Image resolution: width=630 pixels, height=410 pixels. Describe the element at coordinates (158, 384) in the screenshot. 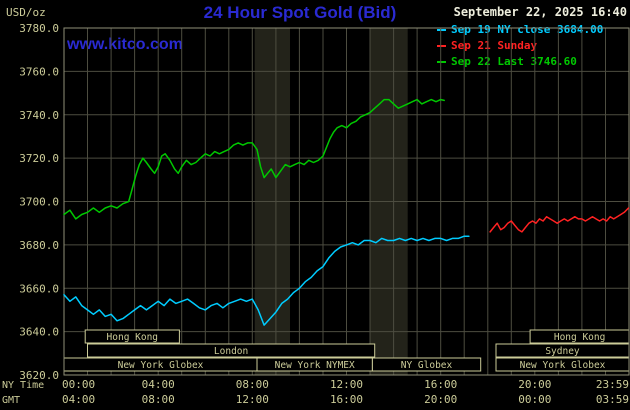

I see `x-tick-label-ny: 04:00` at that location.